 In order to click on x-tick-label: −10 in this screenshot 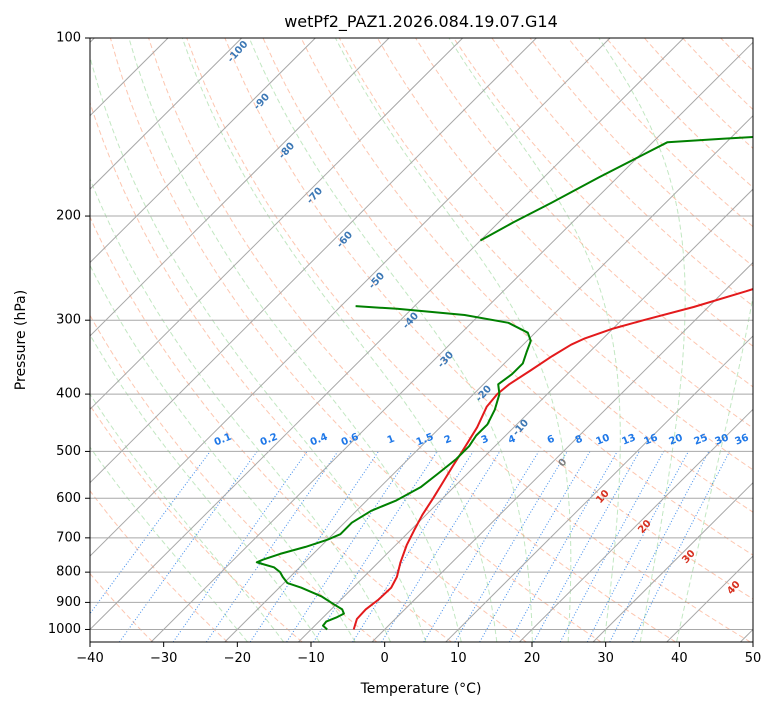, I will do `click(310, 658)`.